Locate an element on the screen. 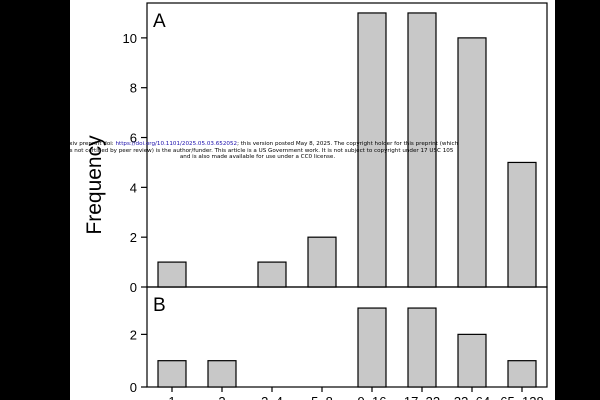 The width and height of the screenshot is (600, 400). bar-A-65–128 is located at coordinates (522, 224).